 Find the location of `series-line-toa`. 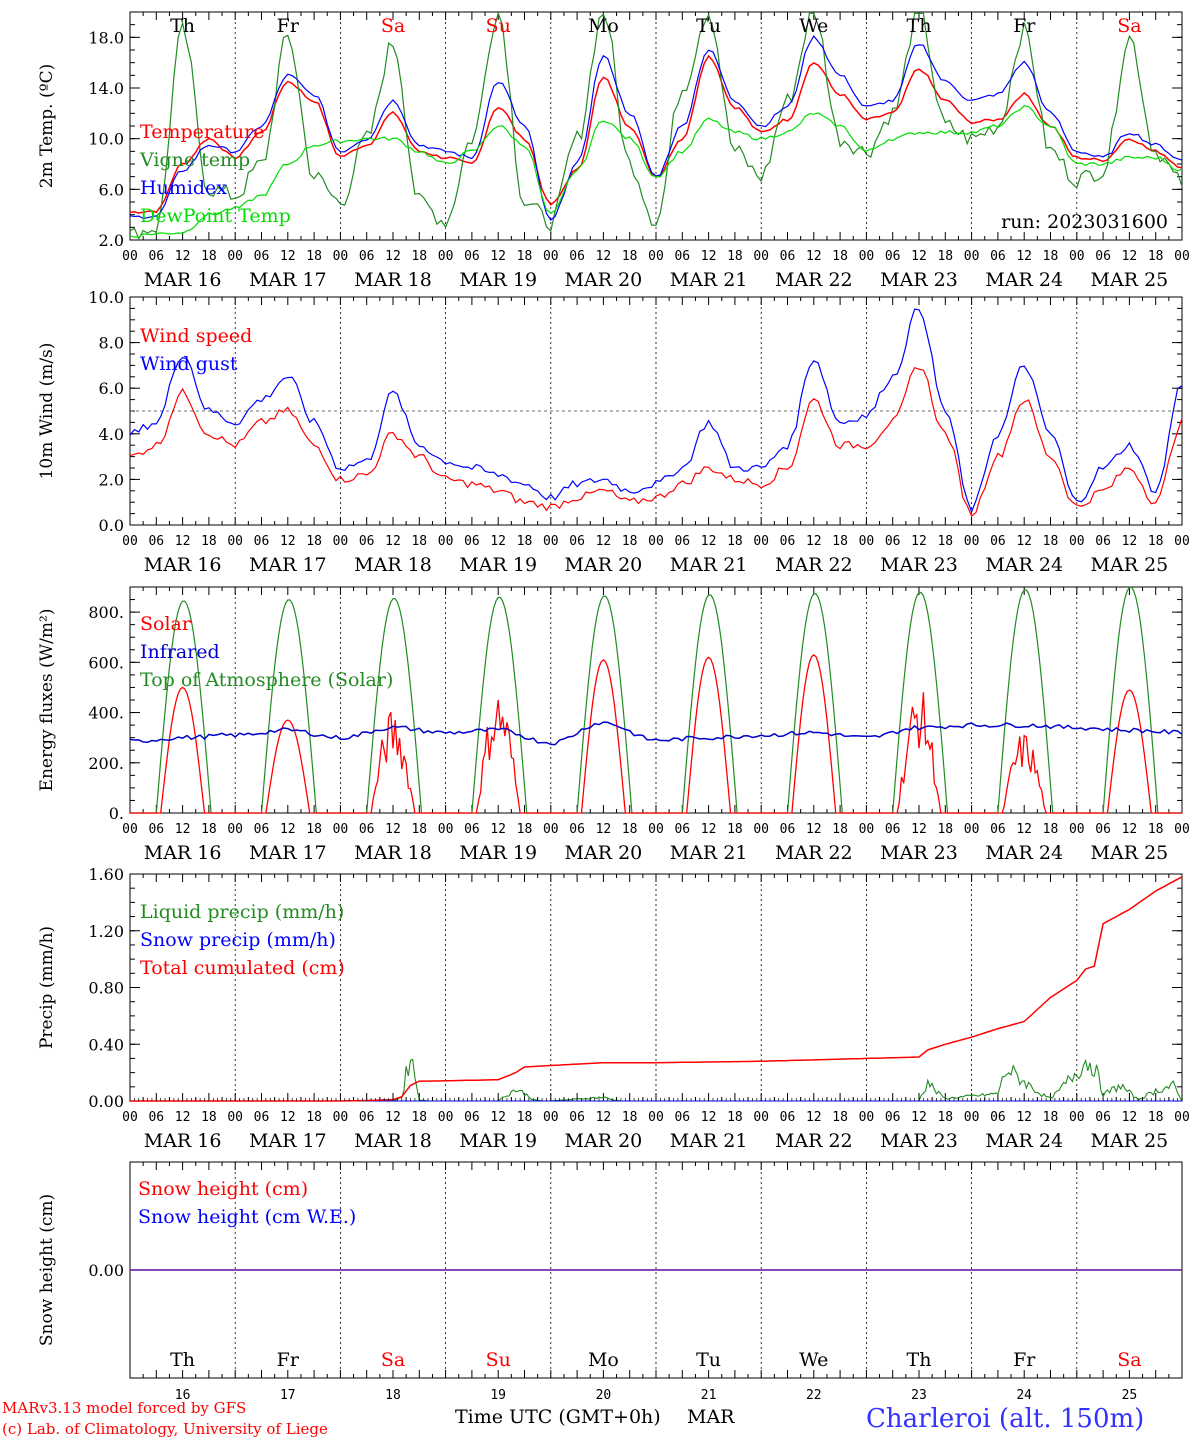

series-line-toa is located at coordinates (656, 700).